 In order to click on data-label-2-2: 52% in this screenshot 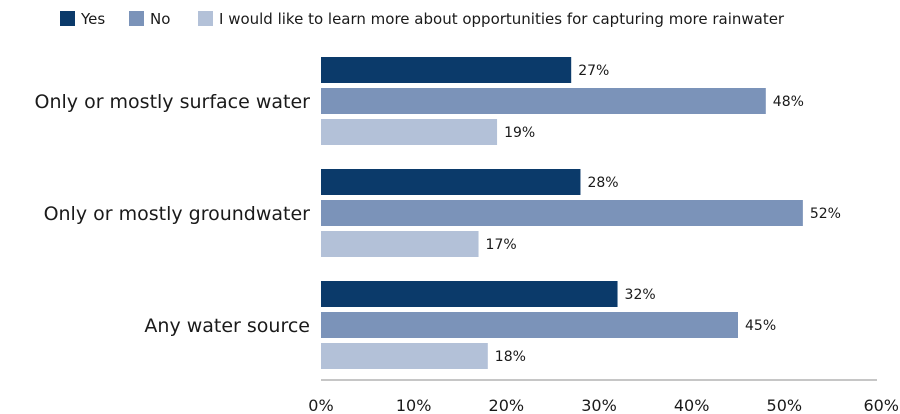, I will do `click(825, 214)`.